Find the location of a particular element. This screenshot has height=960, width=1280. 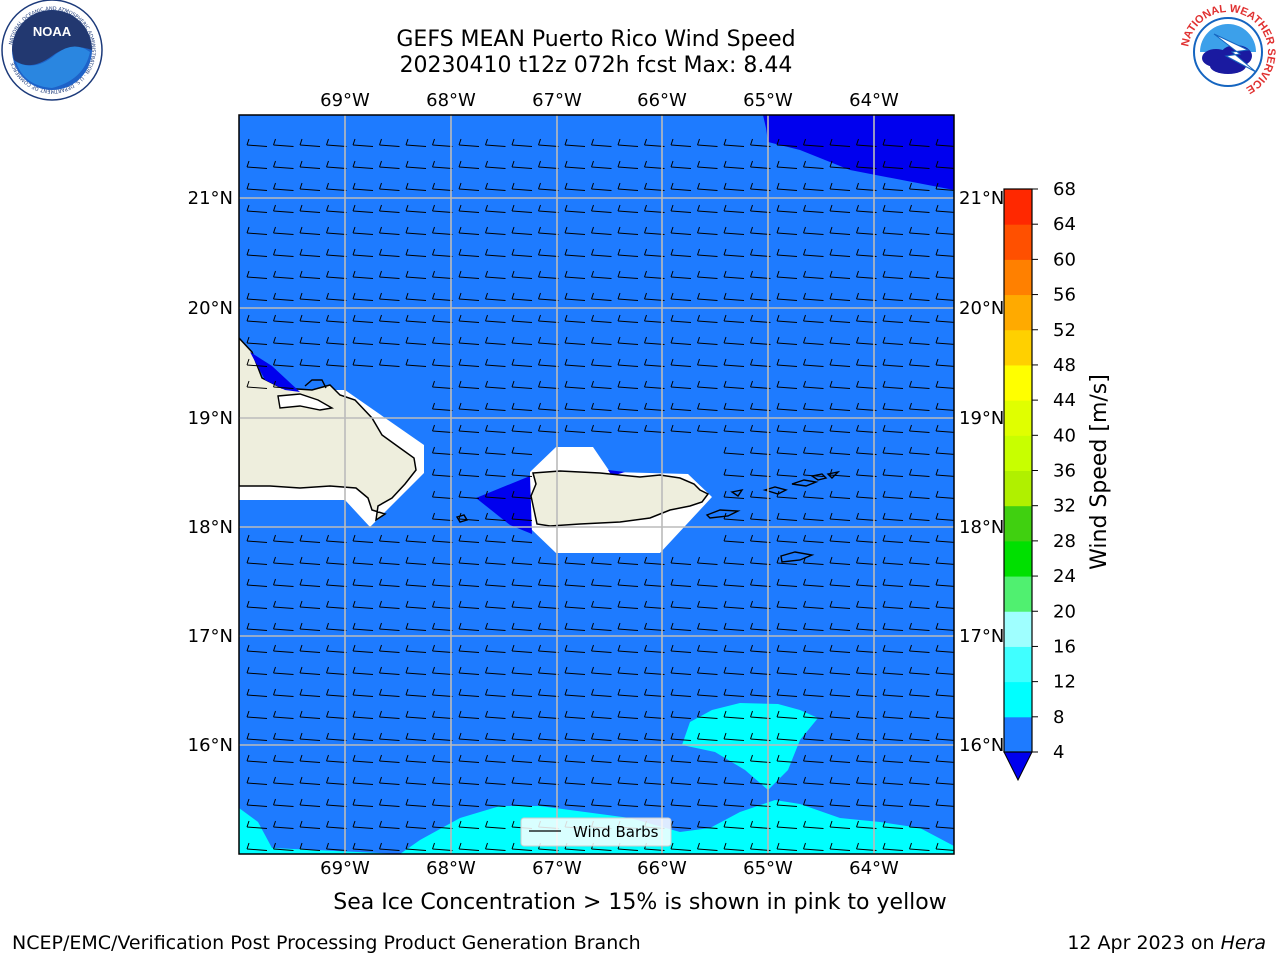

host-name: Hera is located at coordinates (1243, 943).